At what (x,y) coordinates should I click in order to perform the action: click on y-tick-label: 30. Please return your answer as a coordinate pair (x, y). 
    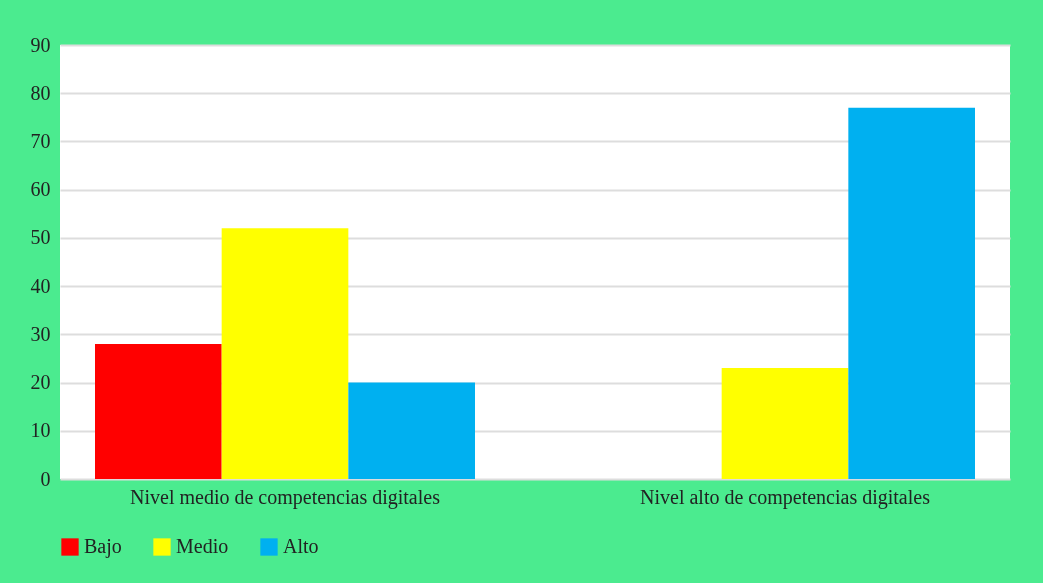
    Looking at the image, I should click on (40, 333).